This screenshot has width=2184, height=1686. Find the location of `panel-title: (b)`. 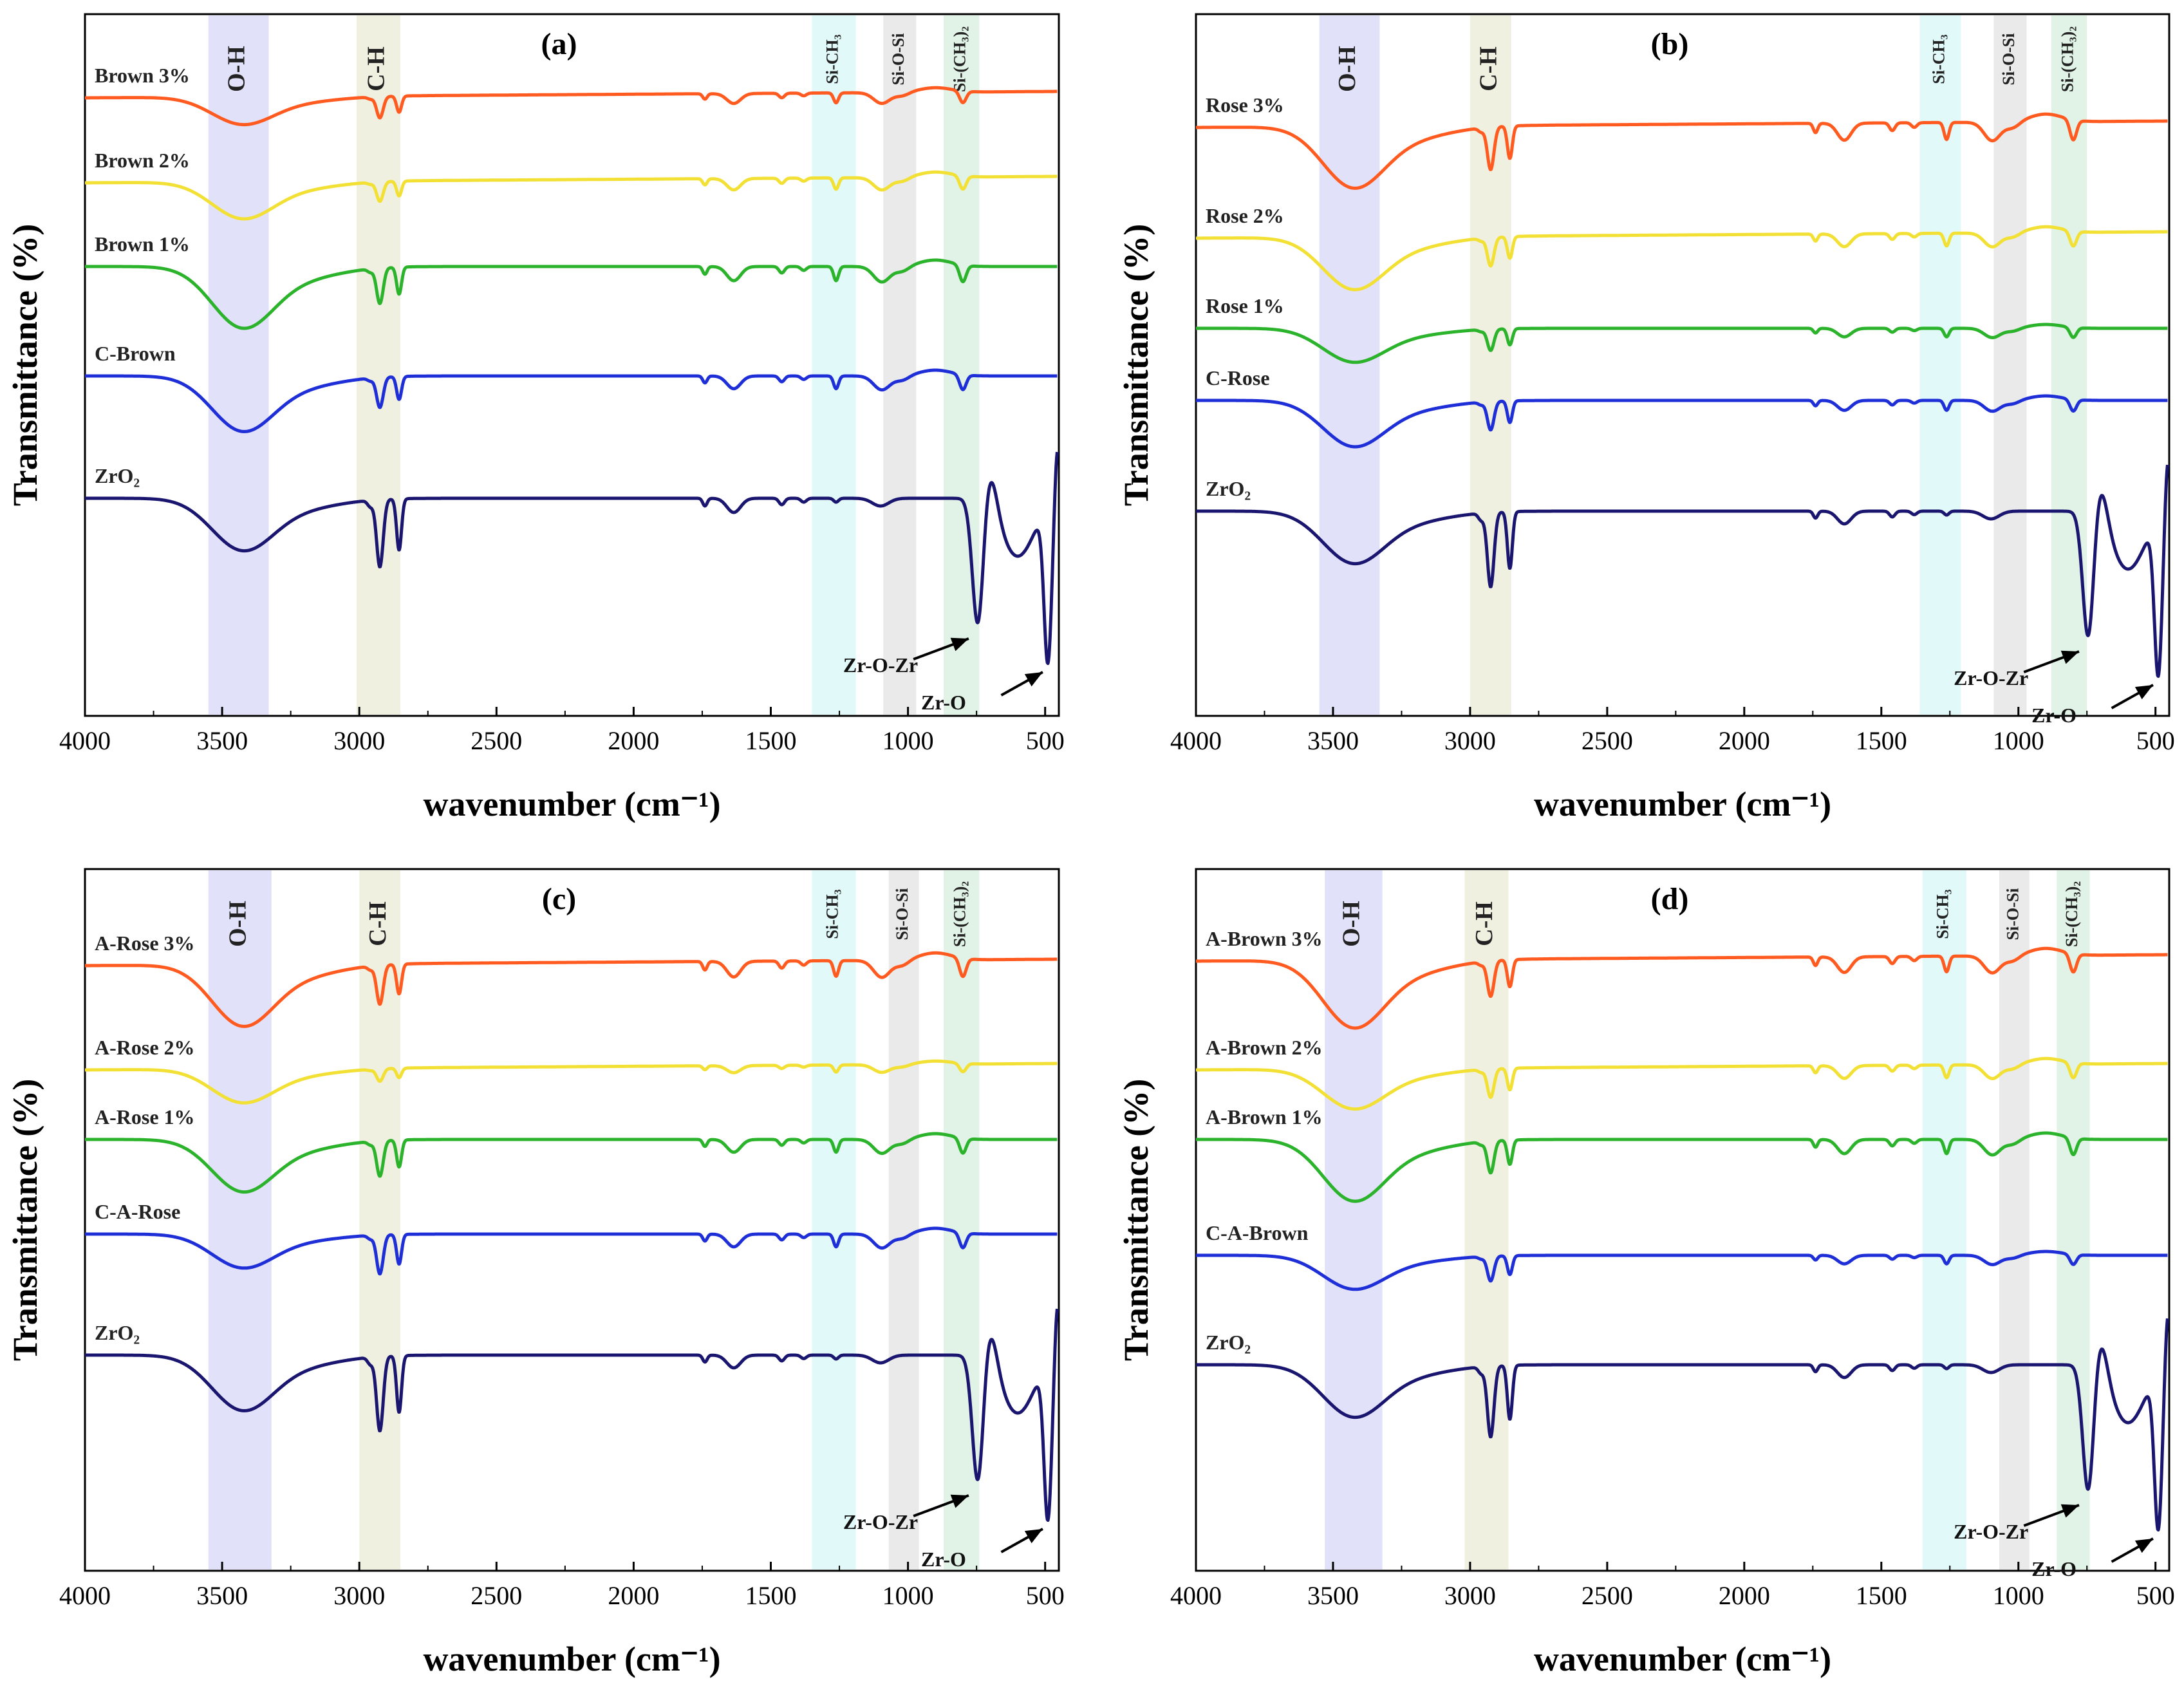

panel-title: (b) is located at coordinates (1670, 44).